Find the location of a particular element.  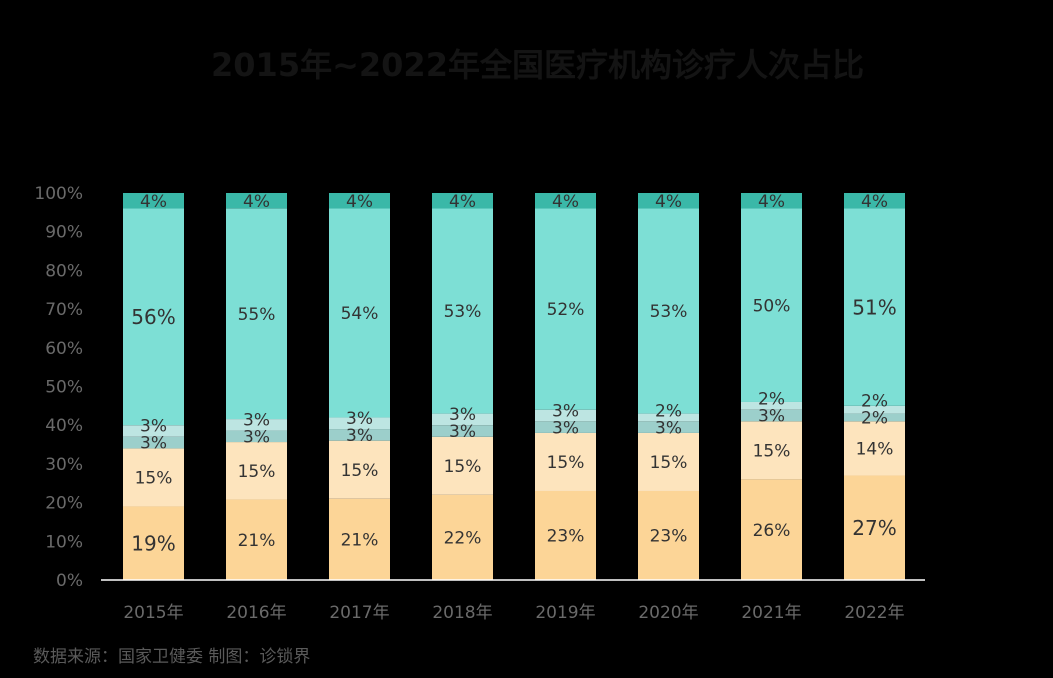

bar-stack: 21% 15% 3%3% 54% 4% is located at coordinates (359, 386).